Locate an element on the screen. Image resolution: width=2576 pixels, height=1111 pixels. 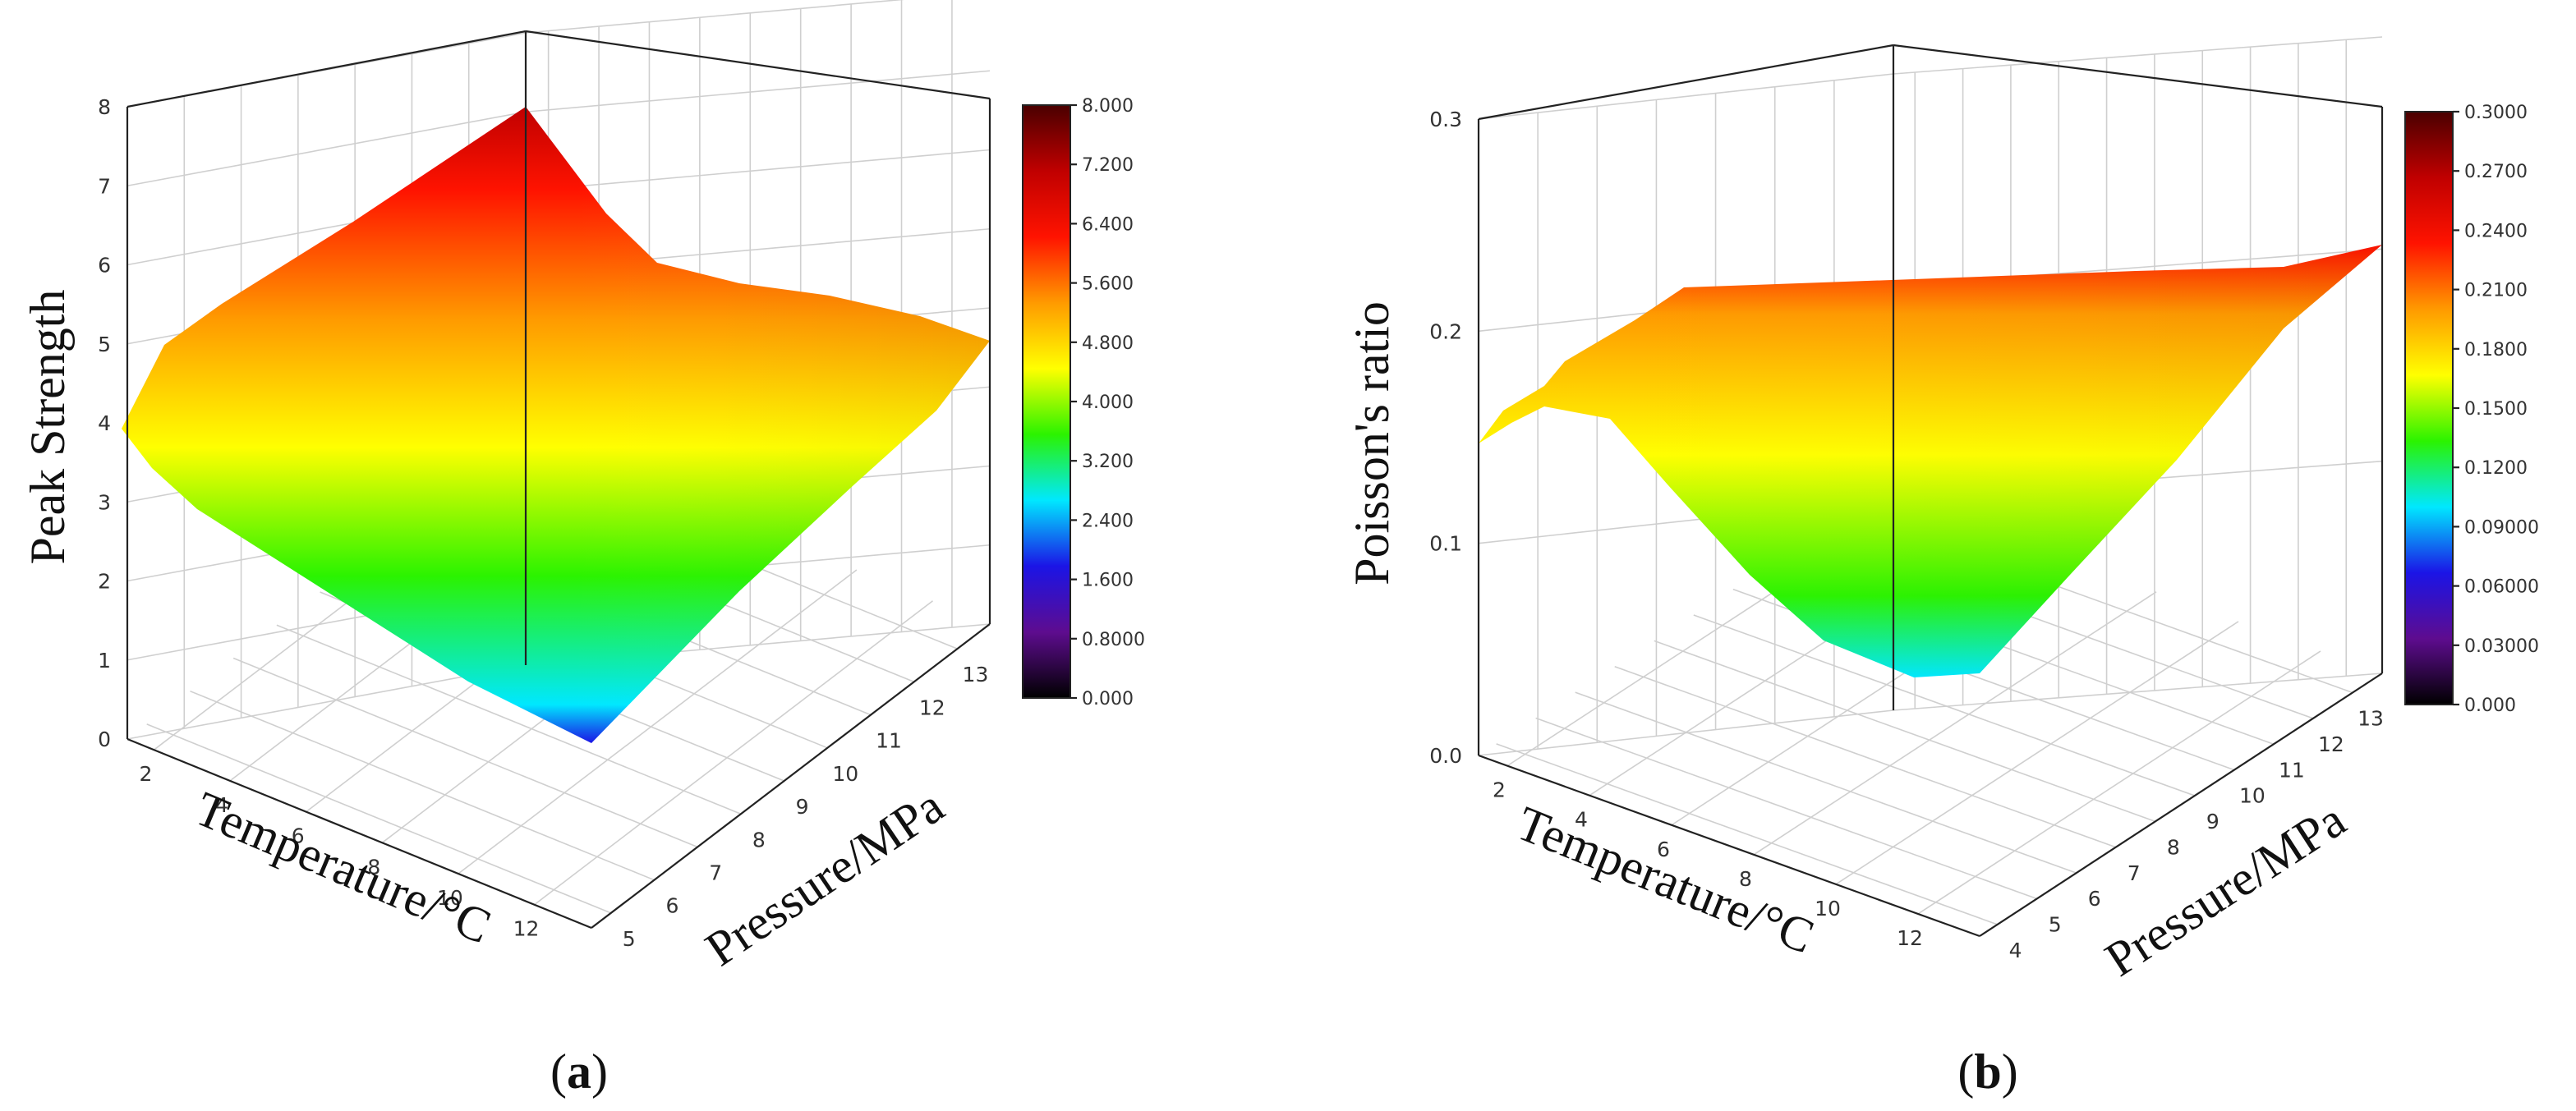
panel-b-x-axis is located at coordinates (1729, 846).